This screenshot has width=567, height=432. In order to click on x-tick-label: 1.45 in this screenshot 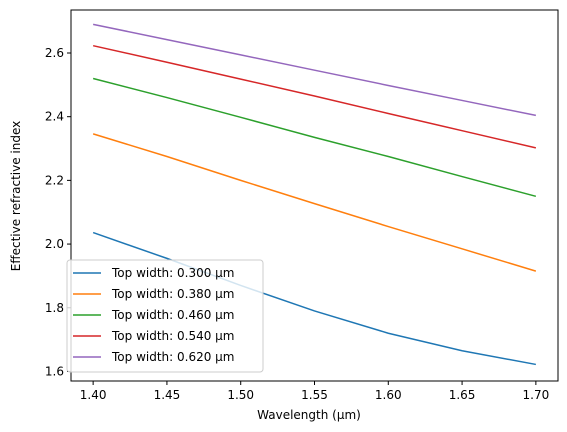, I will do `click(167, 395)`.